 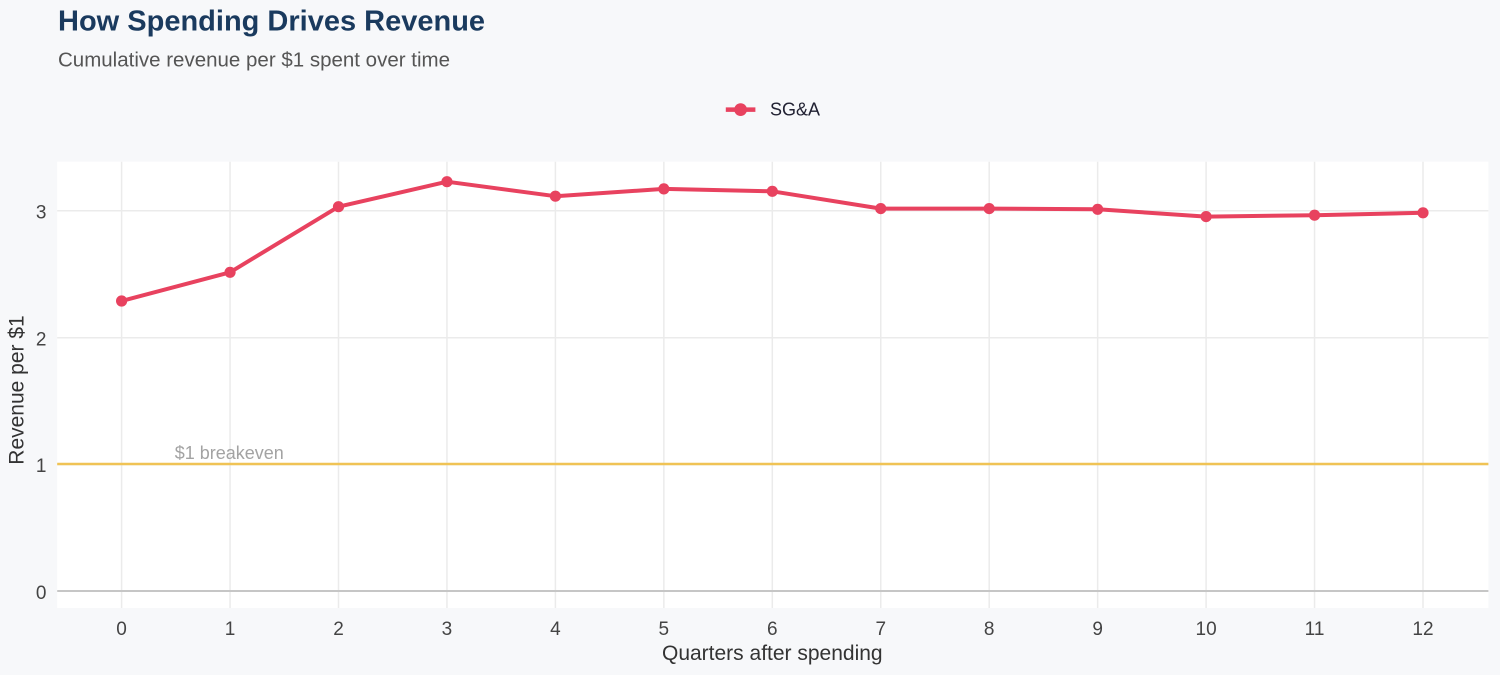 I want to click on svg-text: 10, so click(x=1206, y=629).